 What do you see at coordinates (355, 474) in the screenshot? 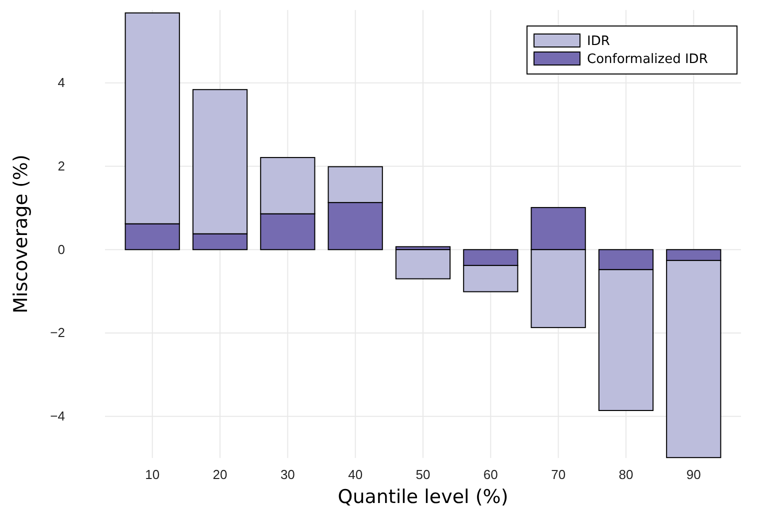
I see `x-tick-label: 40` at bounding box center [355, 474].